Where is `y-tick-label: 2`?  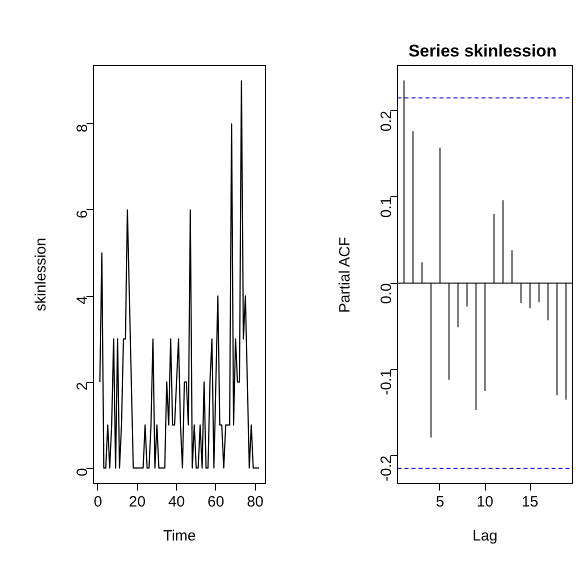 y-tick-label: 2 is located at coordinates (82, 386).